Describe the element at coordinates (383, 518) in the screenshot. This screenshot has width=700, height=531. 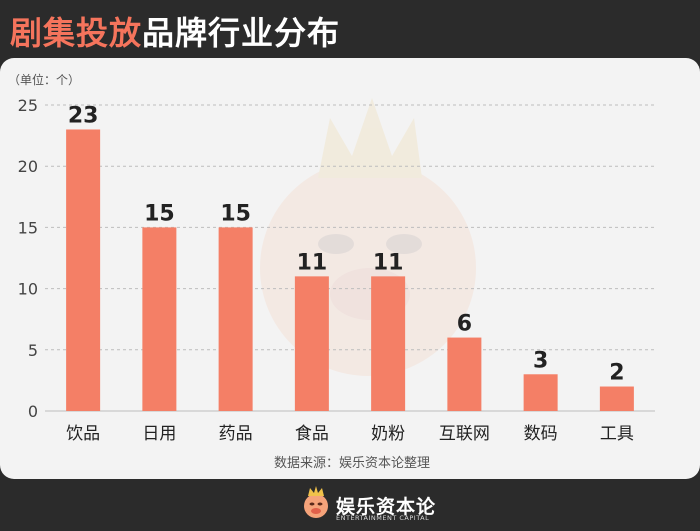
I see `logo-subtitle: ENTERTAINMENT CAPITAL` at that location.